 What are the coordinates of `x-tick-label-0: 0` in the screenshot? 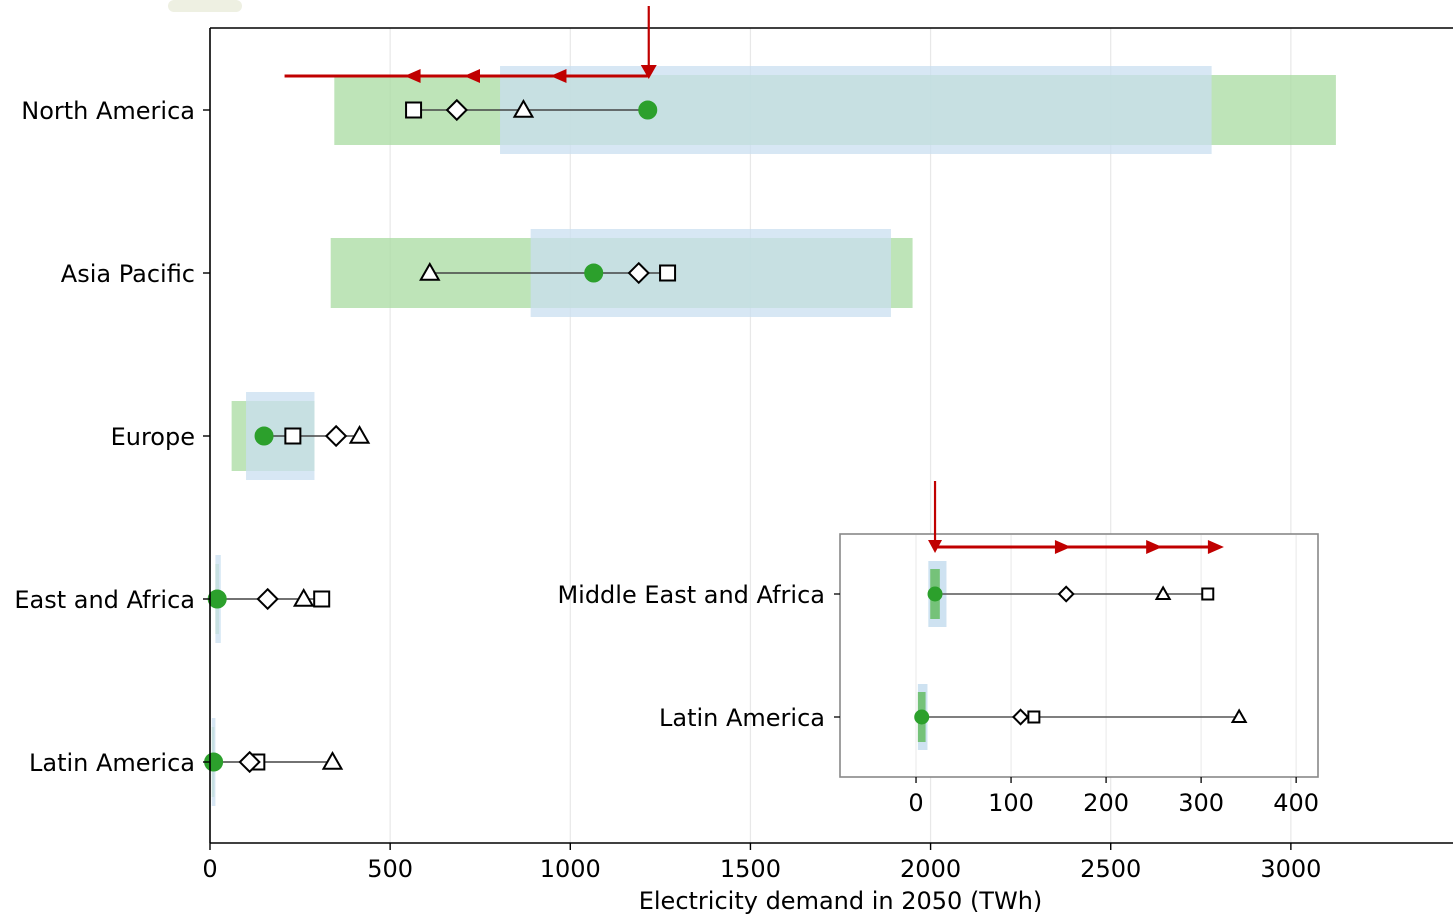 It's located at (209, 869).